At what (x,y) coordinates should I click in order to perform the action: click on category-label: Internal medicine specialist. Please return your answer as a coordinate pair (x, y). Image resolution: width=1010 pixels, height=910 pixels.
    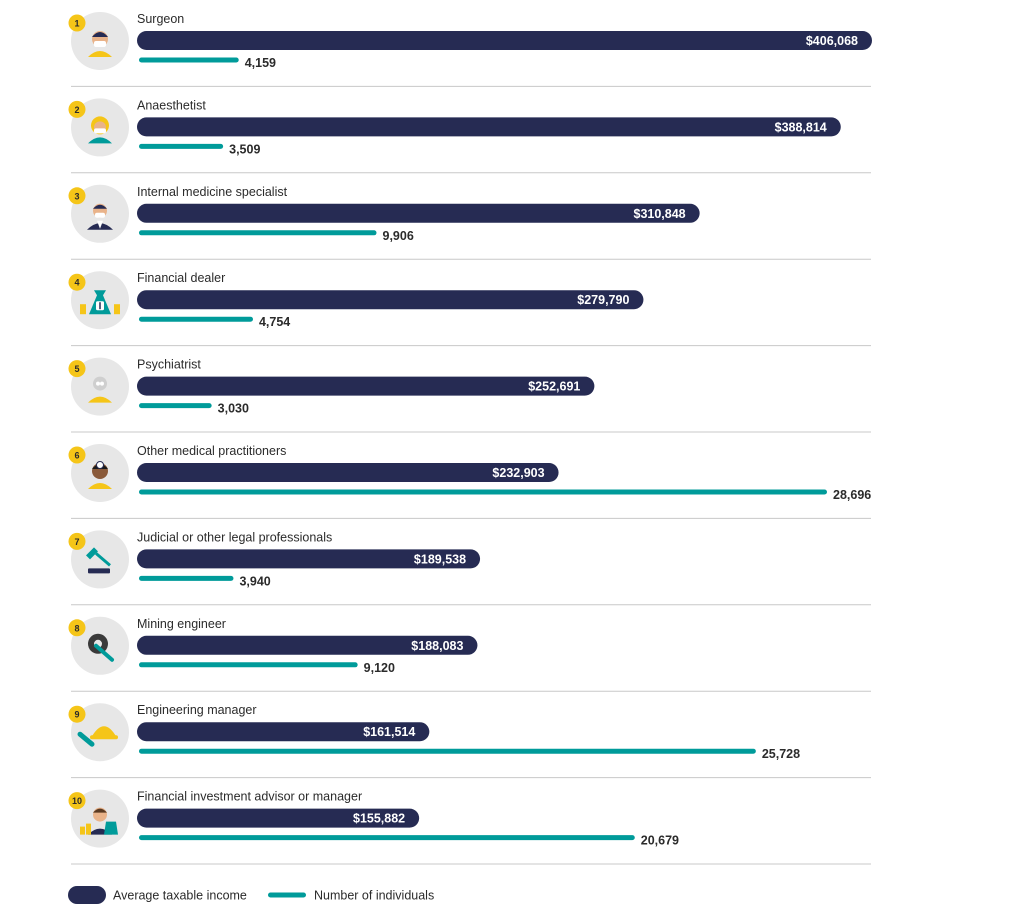
    Looking at the image, I should click on (212, 192).